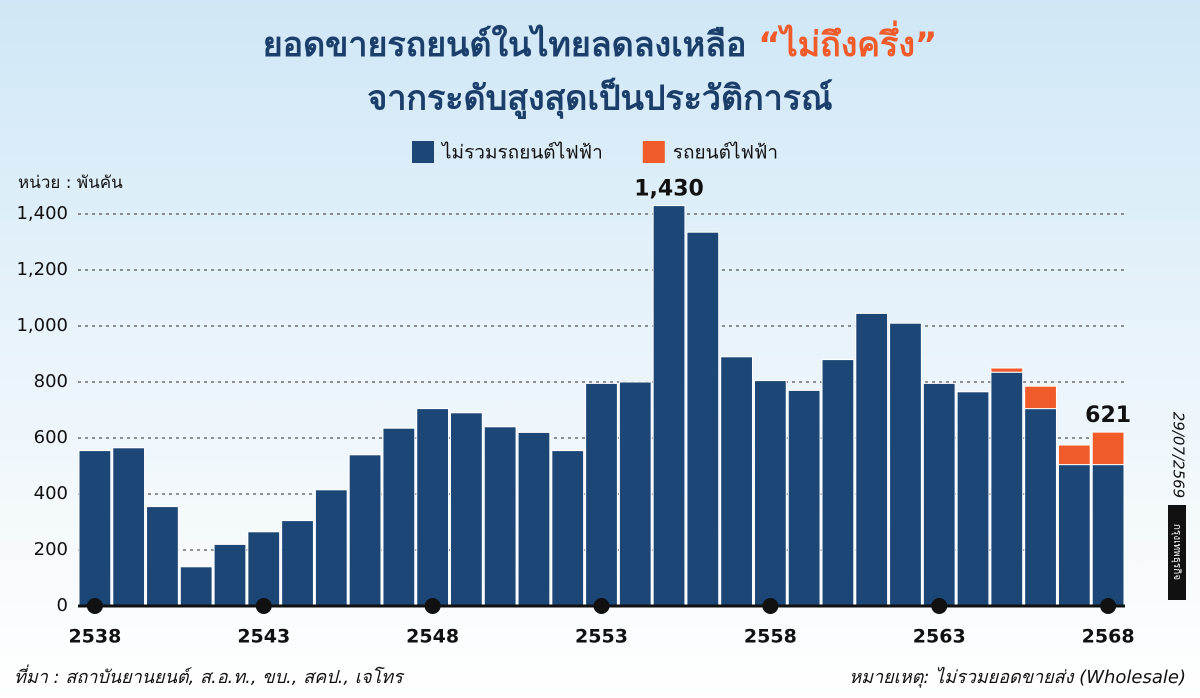  I want to click on y-tick-label: 400, so click(51, 493).